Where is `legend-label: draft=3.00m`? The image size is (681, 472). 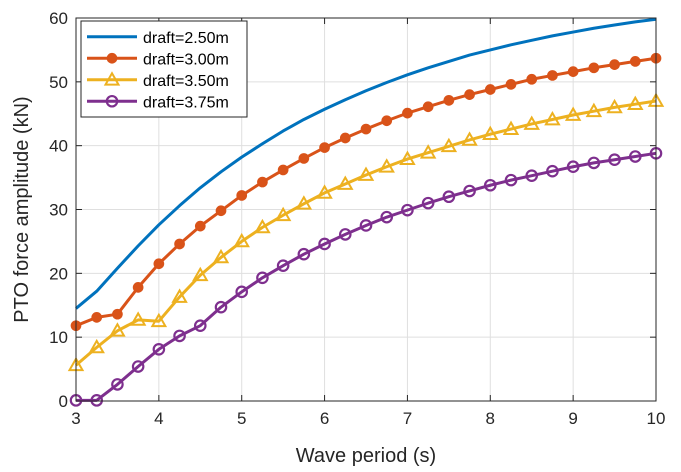 legend-label: draft=3.00m is located at coordinates (186, 59).